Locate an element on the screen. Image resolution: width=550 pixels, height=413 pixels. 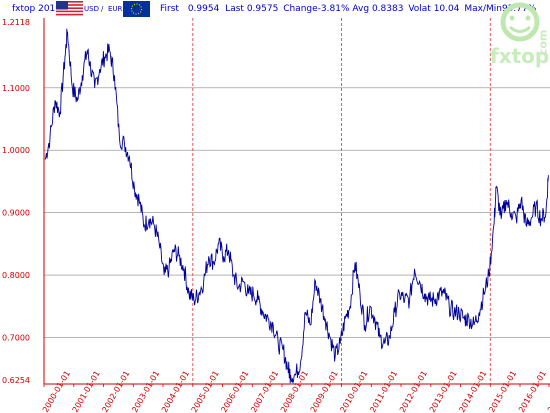
x-tick-label: 2003-01-01 is located at coordinates (145, 391).